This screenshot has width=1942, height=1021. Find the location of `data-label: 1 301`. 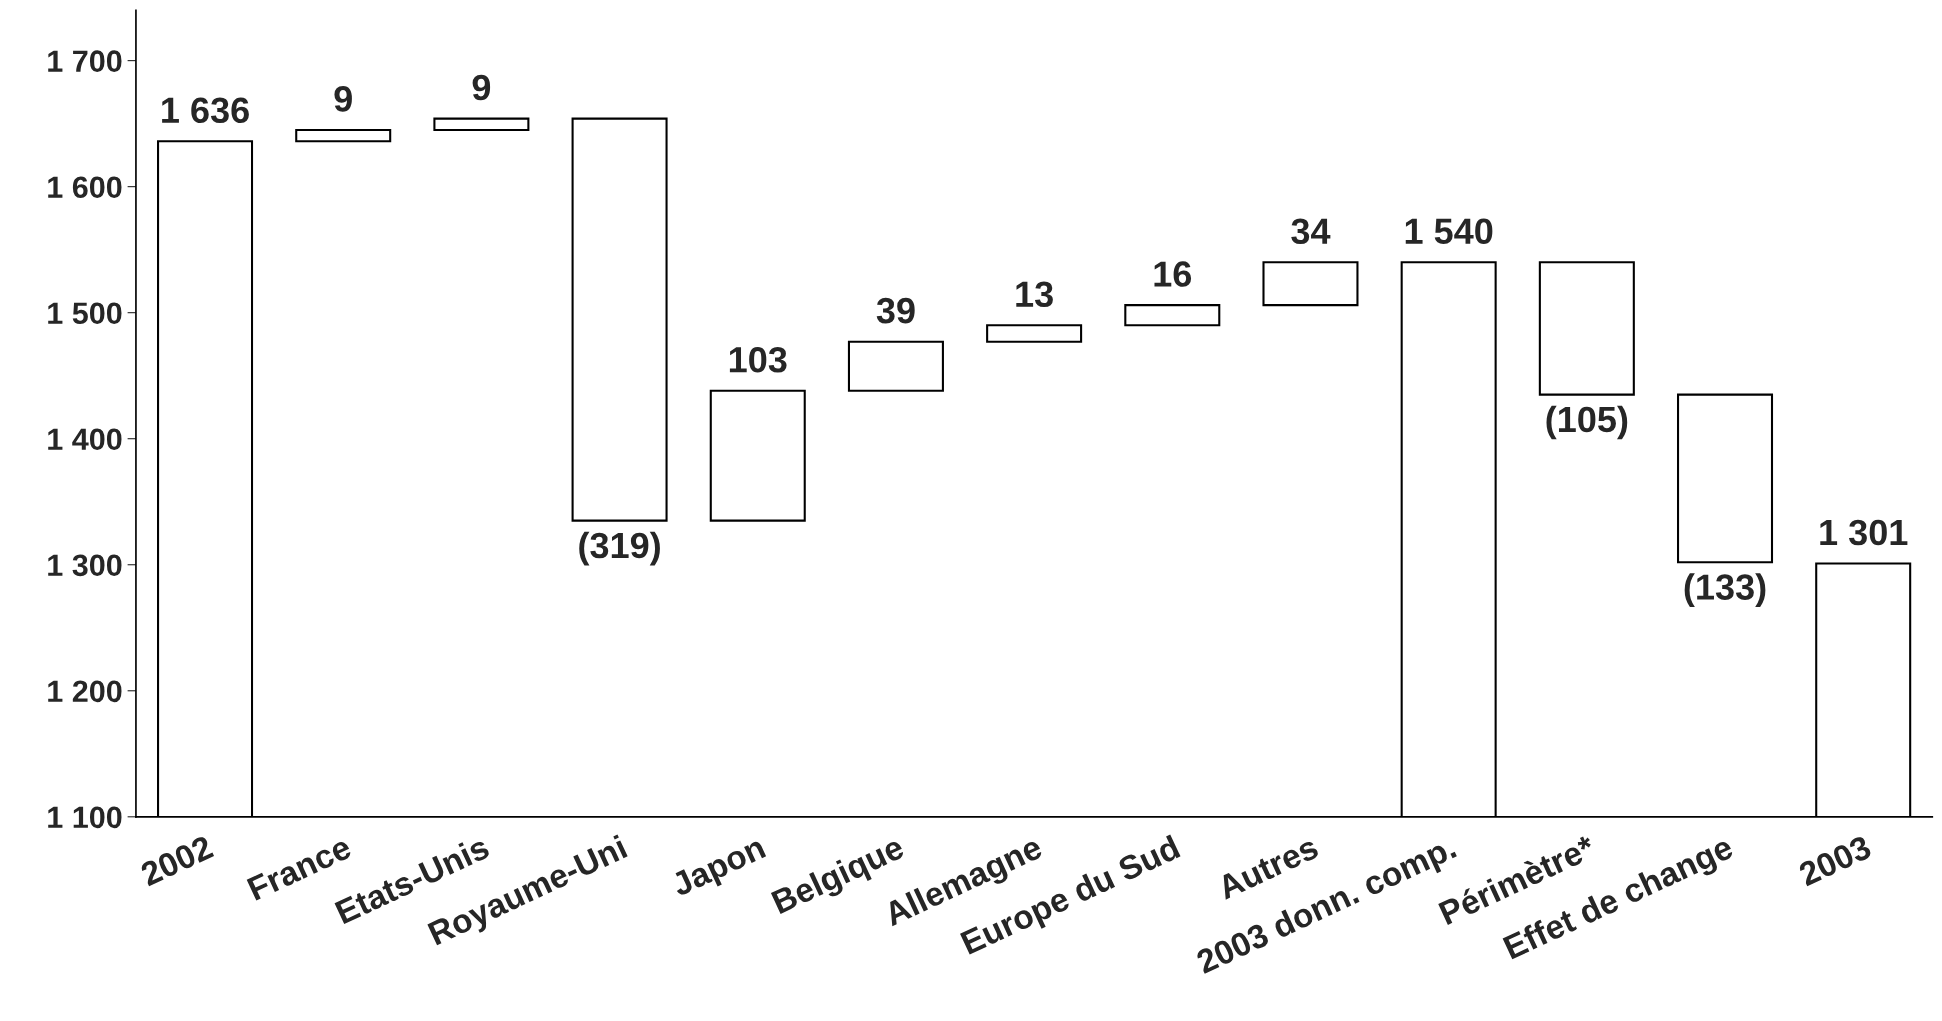

data-label: 1 301 is located at coordinates (1864, 532).